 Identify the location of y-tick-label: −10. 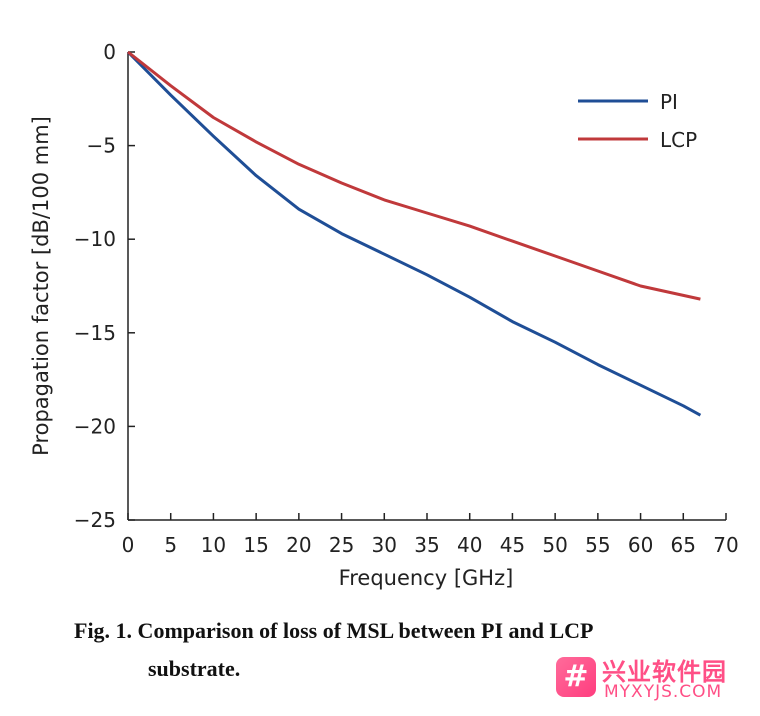
(95, 239).